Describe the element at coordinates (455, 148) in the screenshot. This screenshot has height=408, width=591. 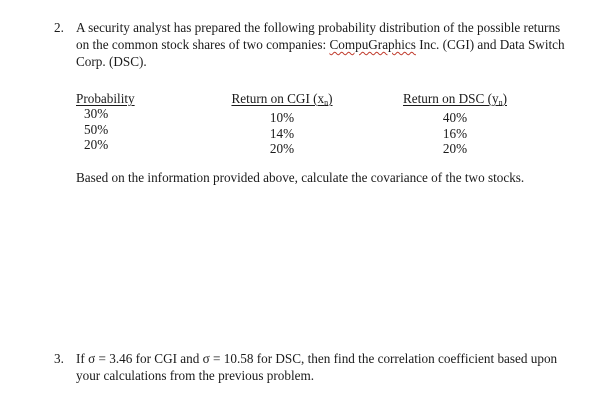
I see `dsc-return-cell: 20%` at that location.